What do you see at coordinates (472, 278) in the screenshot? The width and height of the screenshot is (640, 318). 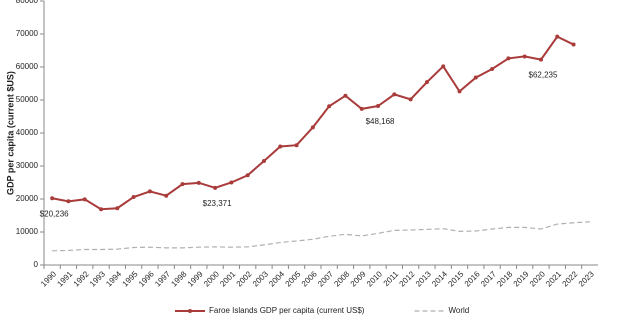 I see `x-tick-label: 2016` at bounding box center [472, 278].